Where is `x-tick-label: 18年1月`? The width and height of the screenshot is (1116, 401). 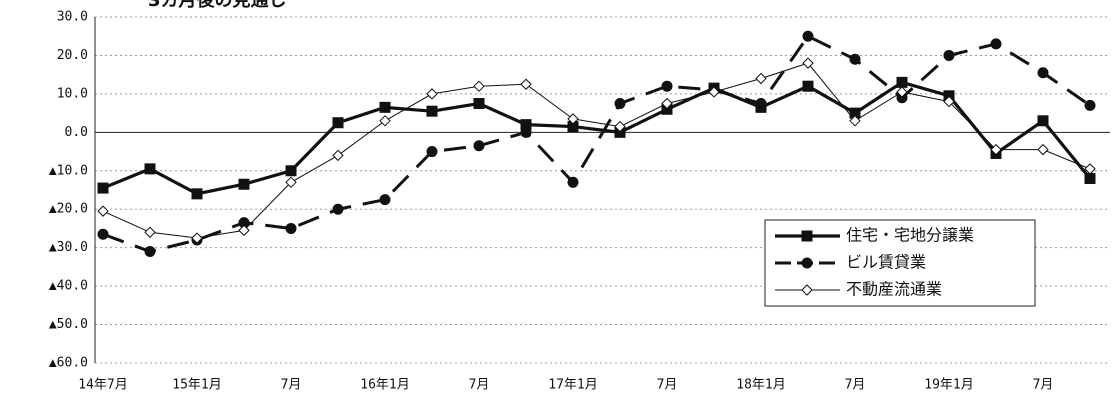 x-tick-label: 18年1月 is located at coordinates (760, 385).